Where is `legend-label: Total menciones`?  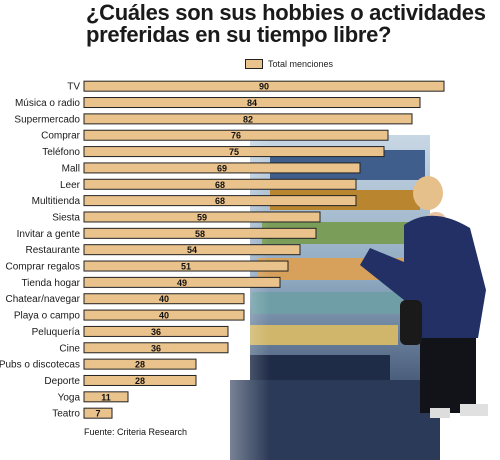
legend-label: Total menciones is located at coordinates (301, 64).